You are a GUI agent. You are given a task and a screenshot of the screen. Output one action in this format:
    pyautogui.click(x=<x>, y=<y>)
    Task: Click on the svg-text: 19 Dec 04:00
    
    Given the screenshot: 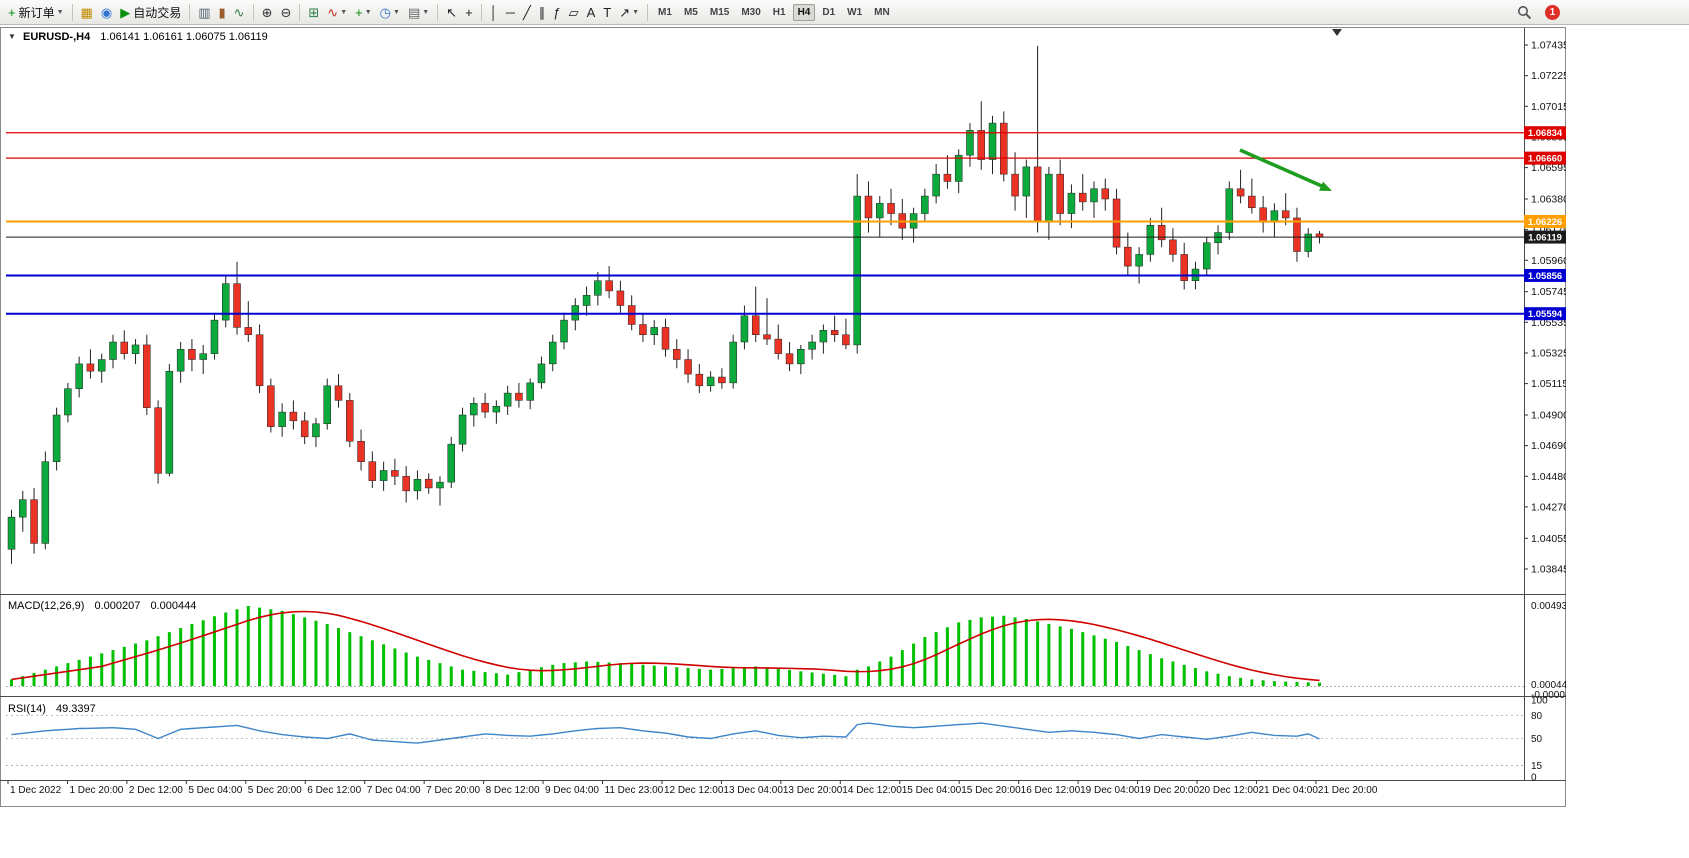 What is the action you would take?
    pyautogui.click(x=1110, y=790)
    